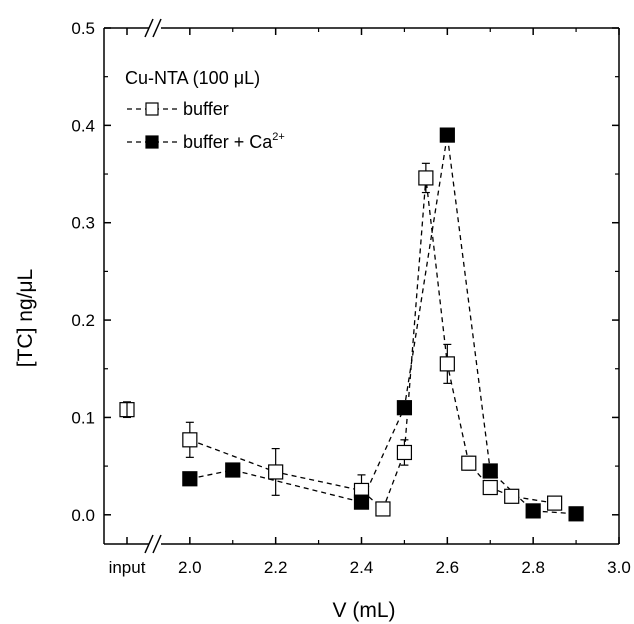 The height and width of the screenshot is (624, 634). What do you see at coordinates (448, 567) in the screenshot?
I see `x-tick-label: 2.6` at bounding box center [448, 567].